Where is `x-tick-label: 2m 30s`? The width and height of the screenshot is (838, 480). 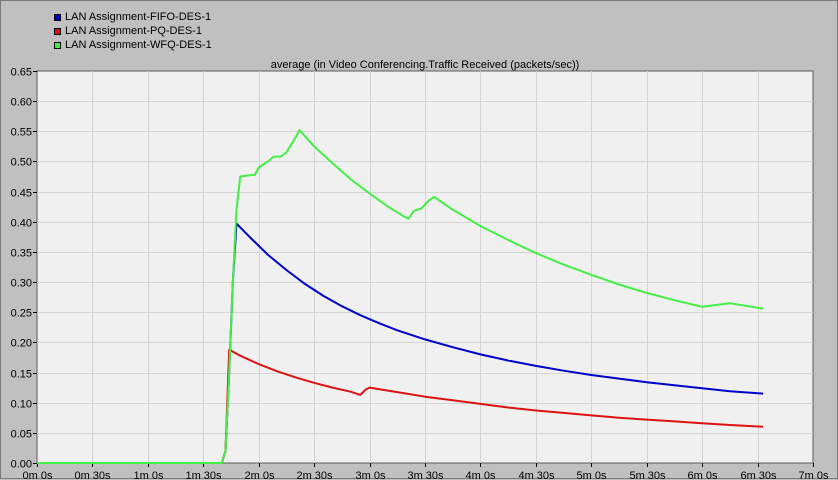
x-tick-label: 2m 30s is located at coordinates (314, 475).